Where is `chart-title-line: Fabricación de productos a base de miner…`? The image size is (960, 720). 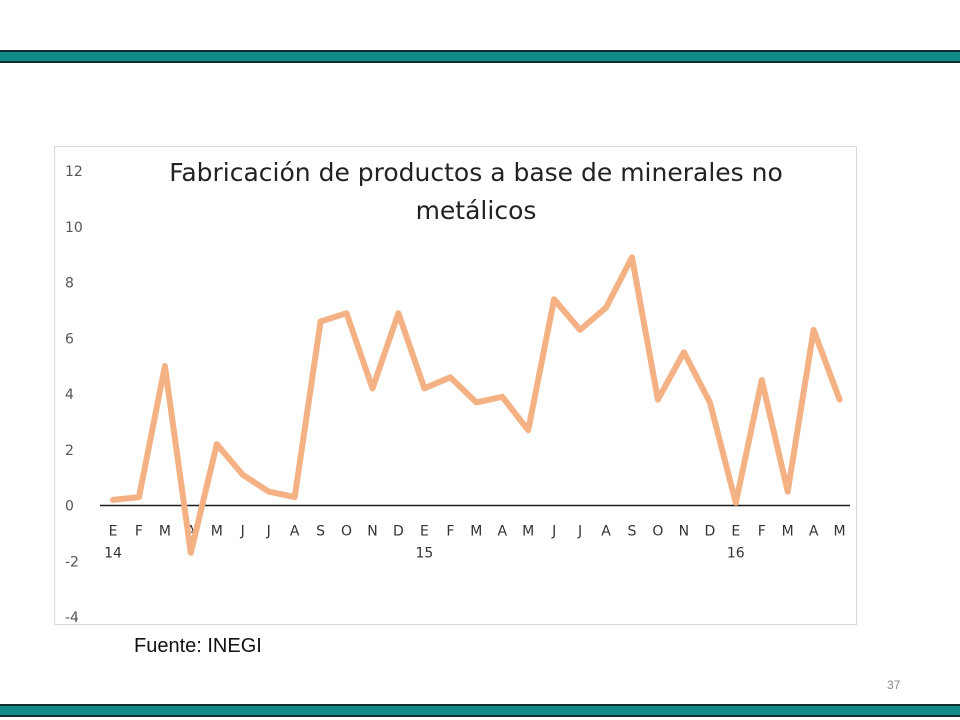 chart-title-line: Fabricación de productos a base de miner… is located at coordinates (476, 172).